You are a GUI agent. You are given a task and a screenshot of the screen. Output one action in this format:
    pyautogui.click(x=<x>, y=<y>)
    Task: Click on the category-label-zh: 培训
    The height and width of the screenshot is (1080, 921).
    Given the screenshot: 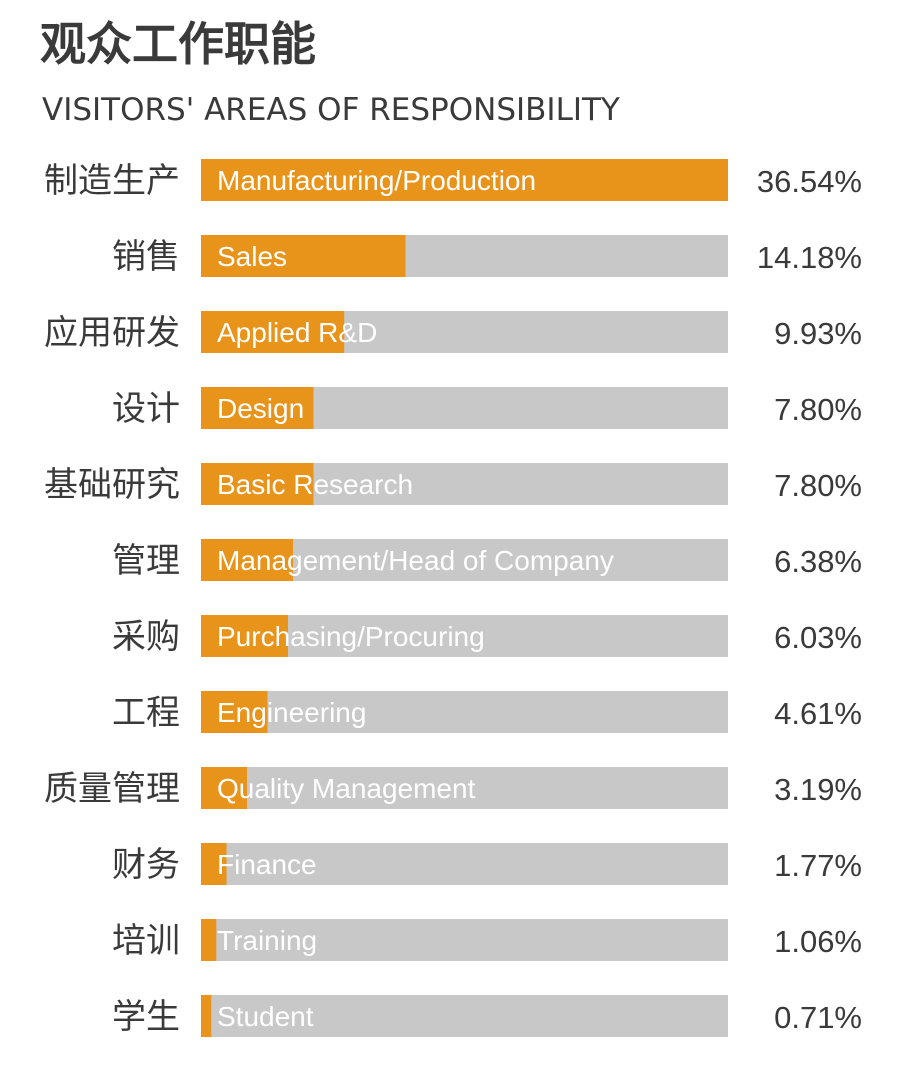 What is the action you would take?
    pyautogui.click(x=146, y=941)
    